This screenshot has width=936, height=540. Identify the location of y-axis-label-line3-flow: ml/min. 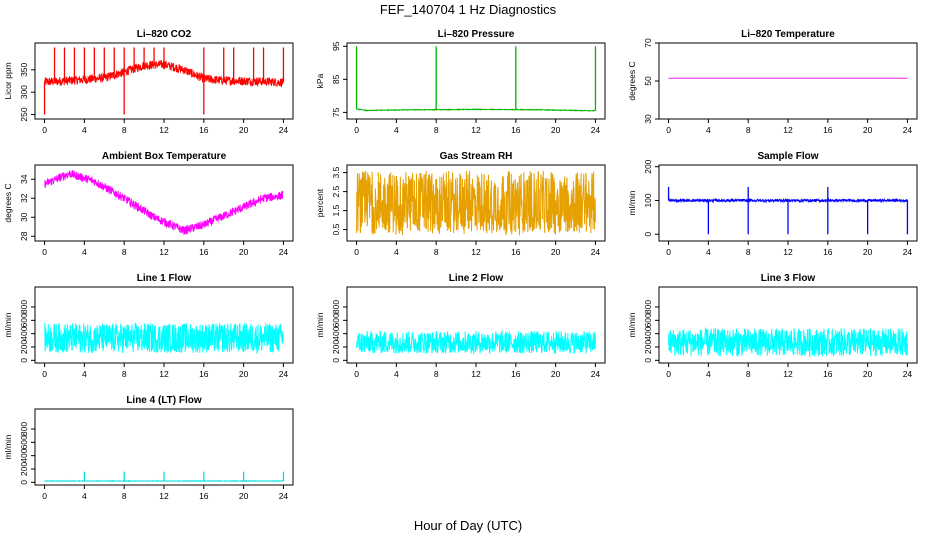
(632, 324).